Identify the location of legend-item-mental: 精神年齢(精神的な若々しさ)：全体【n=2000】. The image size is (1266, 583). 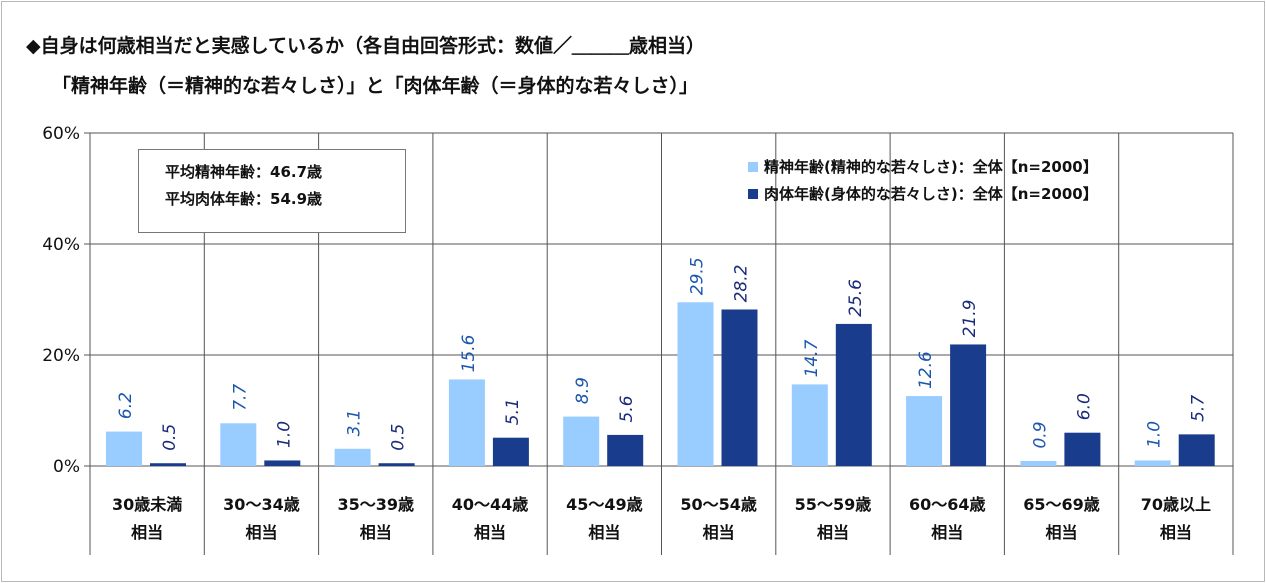
(923, 166).